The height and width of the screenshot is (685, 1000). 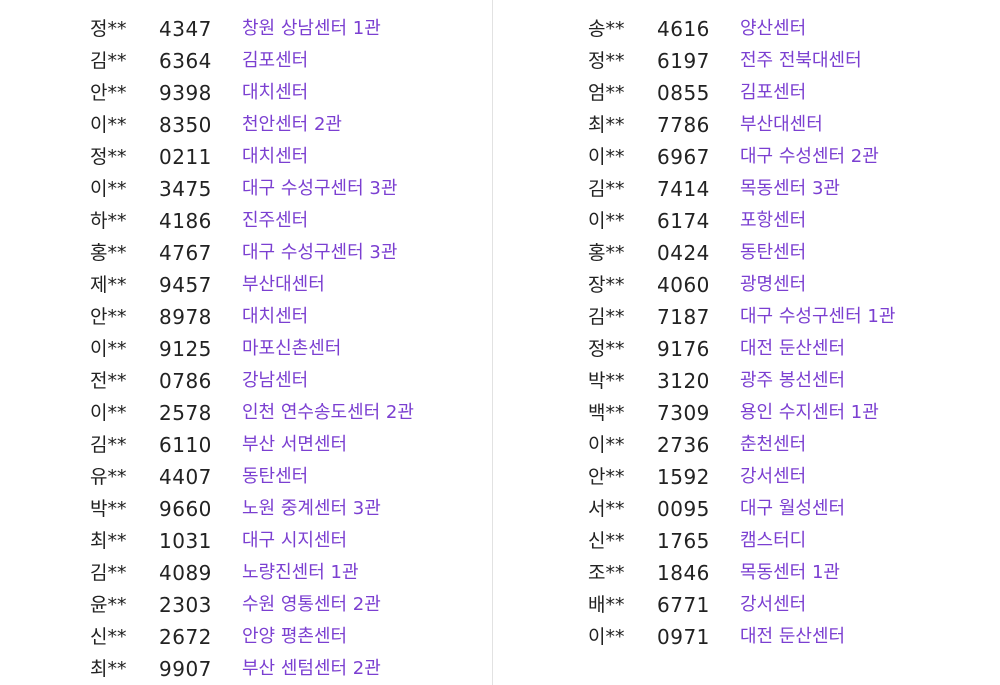 I want to click on member-code: 8978, so click(x=185, y=317).